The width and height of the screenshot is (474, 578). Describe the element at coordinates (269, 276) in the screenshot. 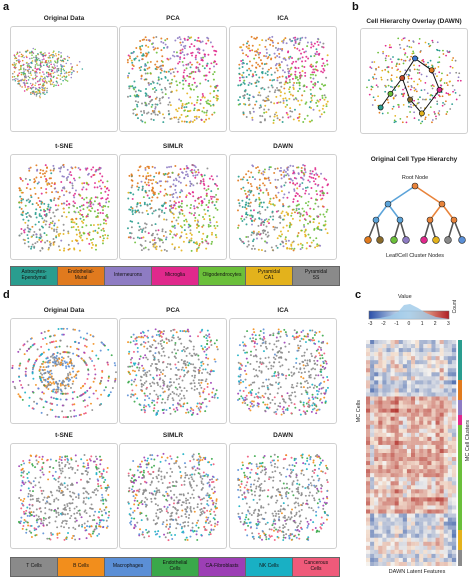

I see `legend-item: Pyramidal CA1` at that location.